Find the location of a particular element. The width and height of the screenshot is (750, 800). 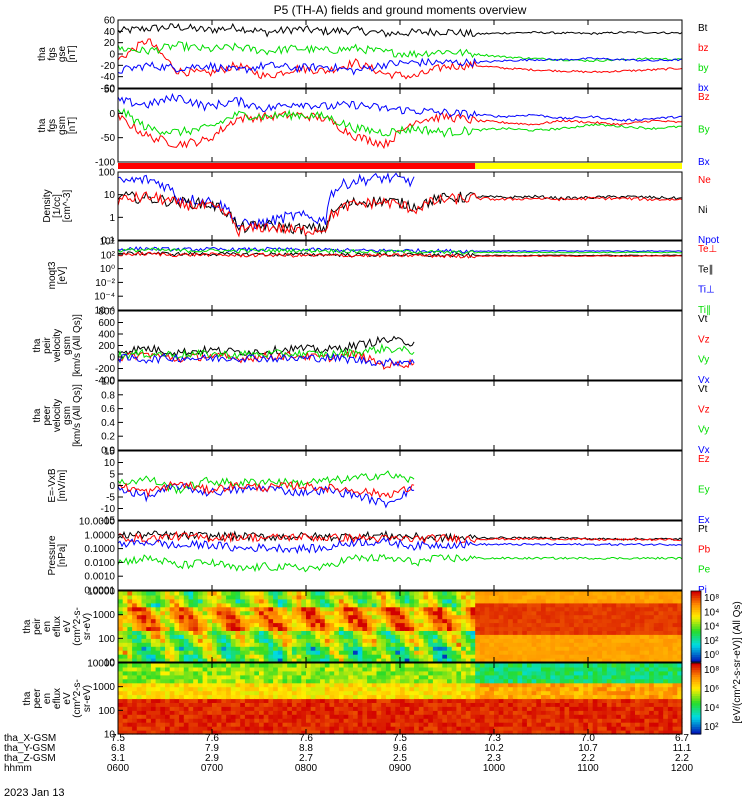

y-tick-label: 10000 is located at coordinates (101, 664).